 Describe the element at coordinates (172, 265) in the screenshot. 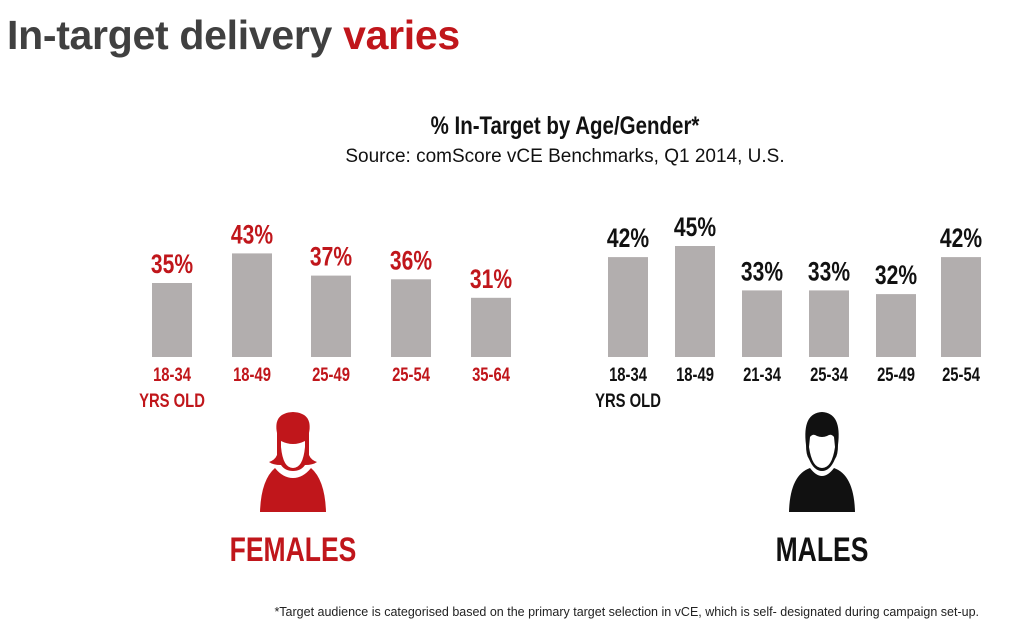

I see `value-label: 35%` at that location.